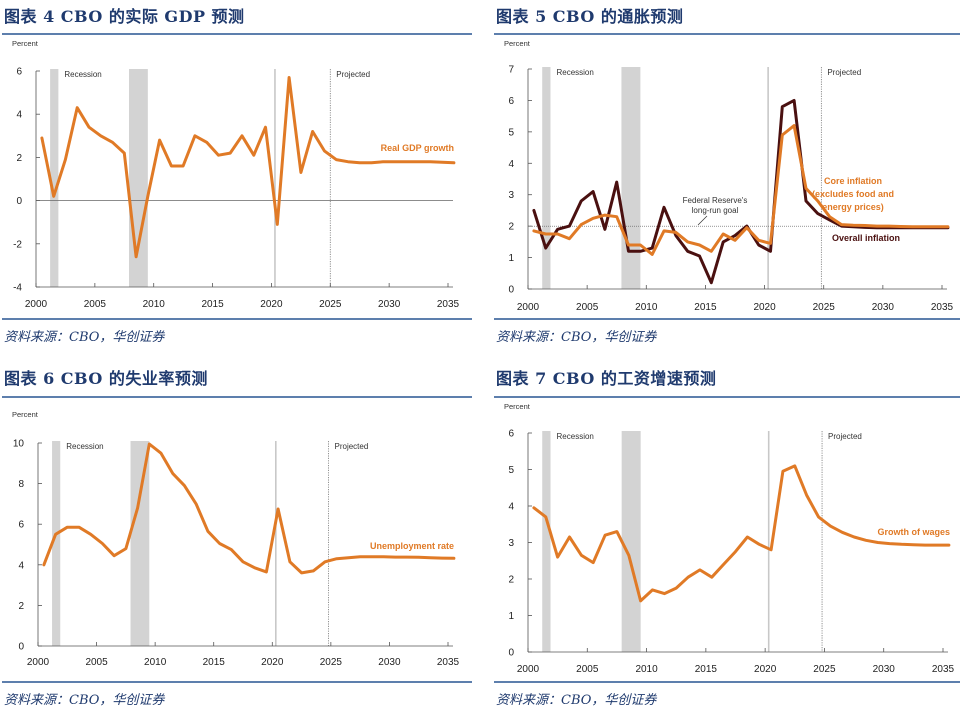  What do you see at coordinates (866, 238) in the screenshot?
I see `overall-inflation-label: Overall inflation` at bounding box center [866, 238].